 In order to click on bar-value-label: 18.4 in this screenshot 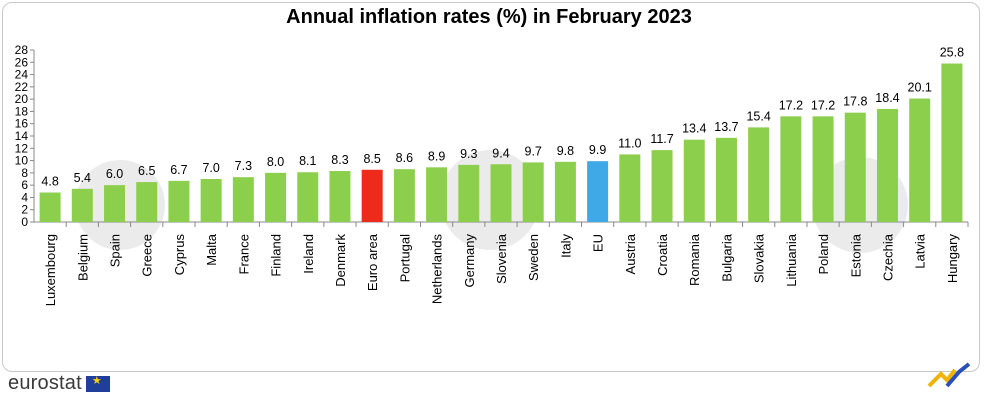, I will do `click(887, 98)`.